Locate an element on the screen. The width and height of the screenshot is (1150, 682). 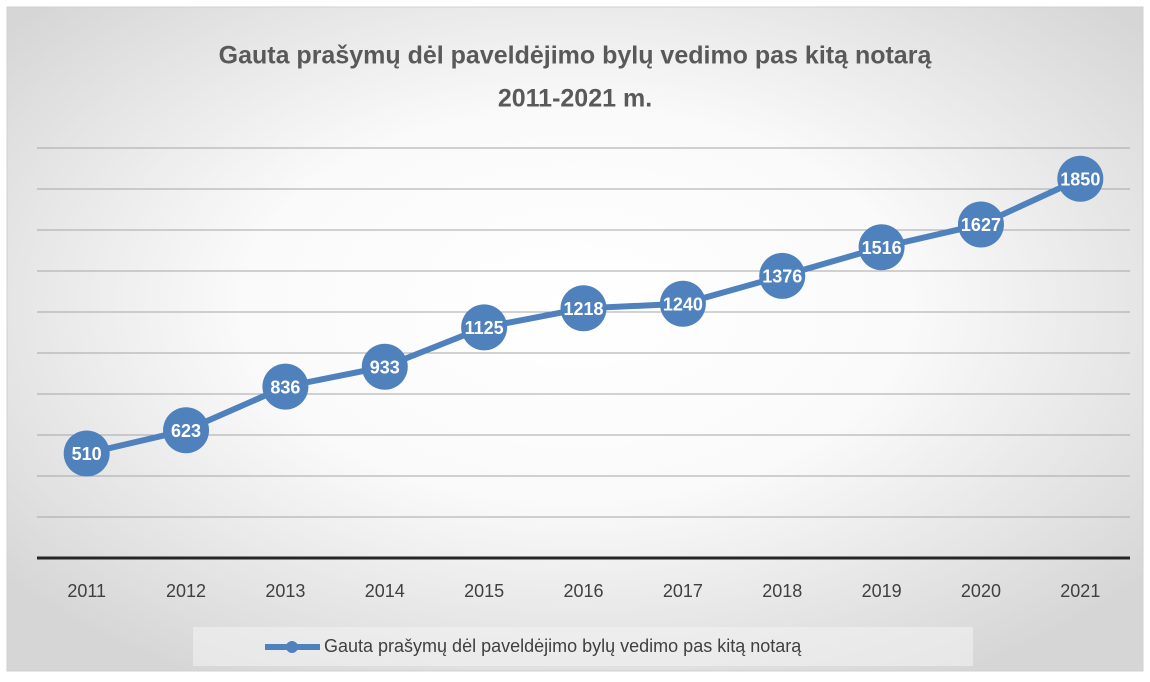
data-label: 836 is located at coordinates (285, 387).